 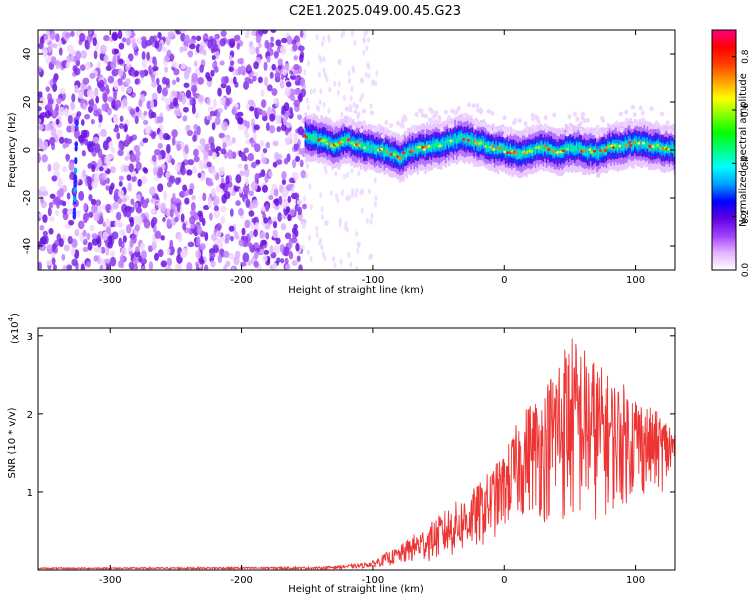 What do you see at coordinates (27, 54) in the screenshot?
I see `top-y-tick-label: 40` at bounding box center [27, 54].